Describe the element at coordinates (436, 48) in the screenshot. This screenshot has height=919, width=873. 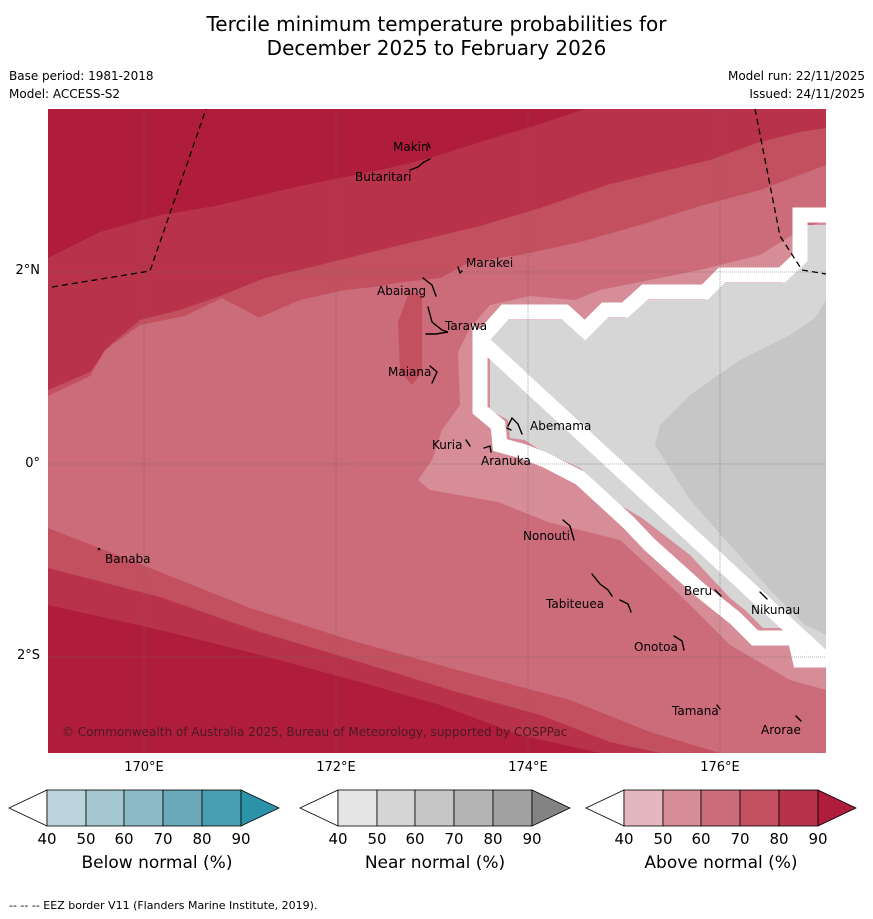
I see `title-line-2: December 2025 to February 2026` at that location.